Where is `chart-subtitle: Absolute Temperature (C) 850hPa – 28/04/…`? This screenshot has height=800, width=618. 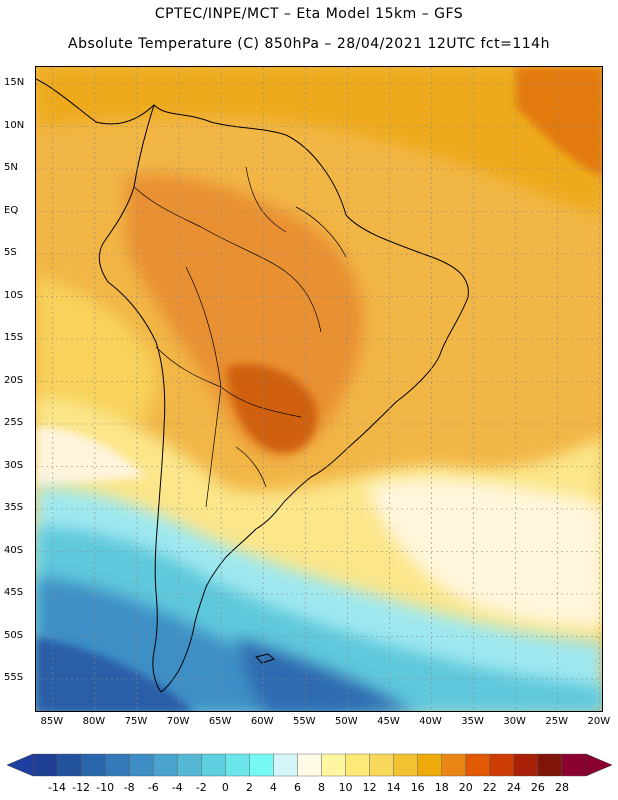
chart-subtitle: Absolute Temperature (C) 850hPa – 28/04/… is located at coordinates (309, 44).